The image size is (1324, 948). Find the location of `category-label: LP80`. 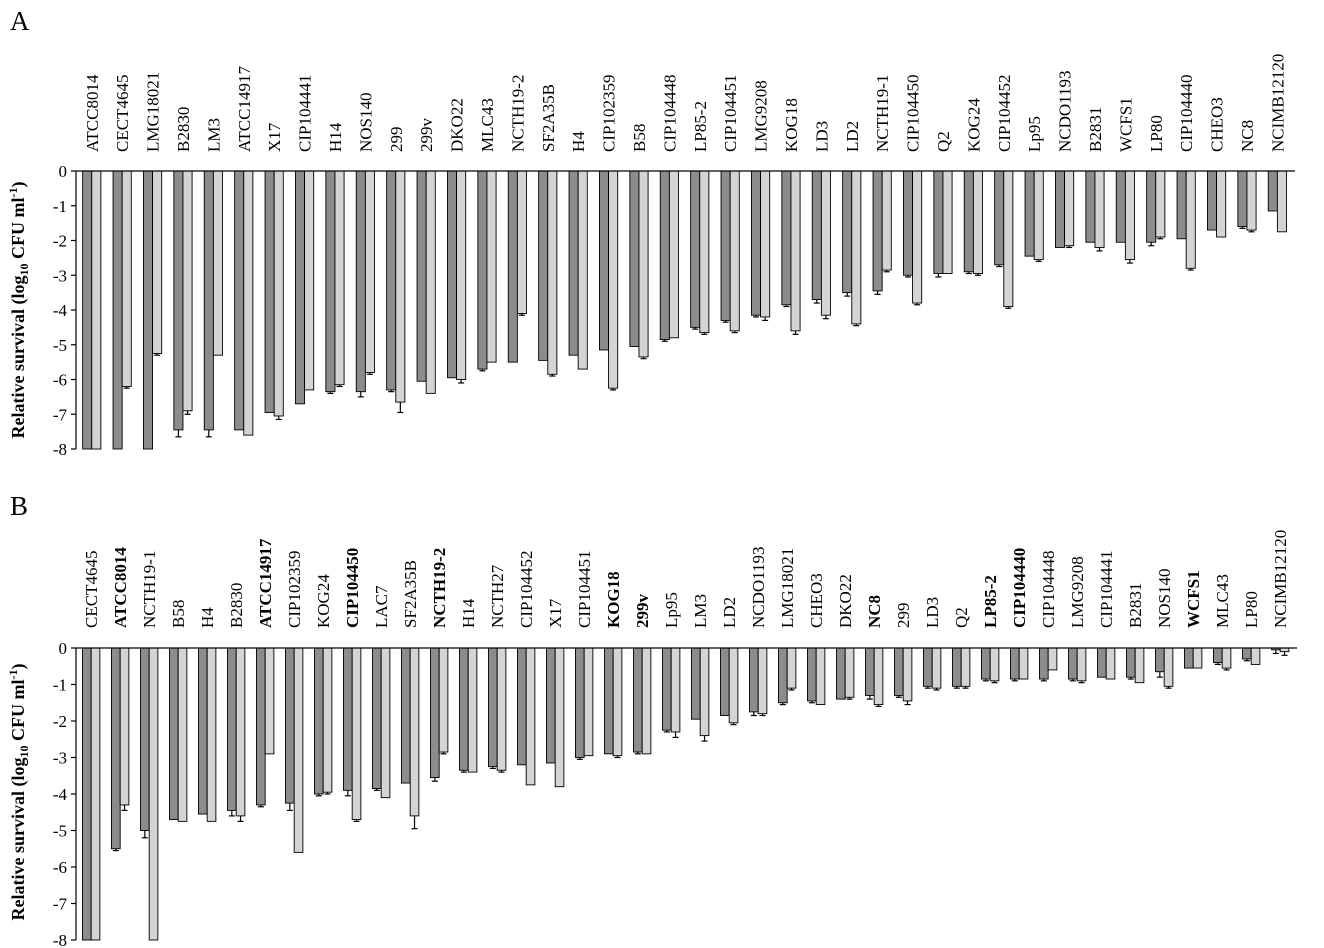

category-label: LP80 is located at coordinates (1156, 133).